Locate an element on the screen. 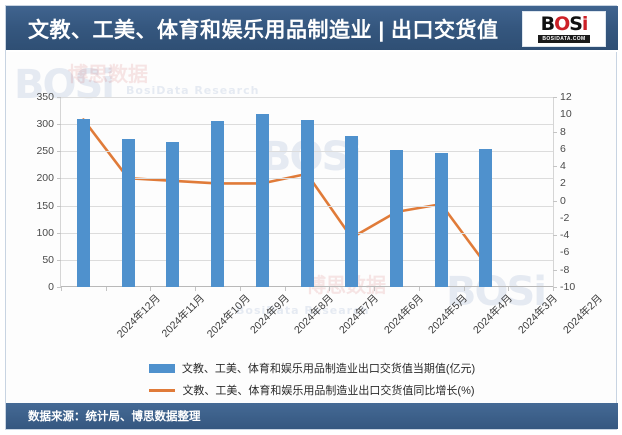 The height and width of the screenshot is (435, 622). y-axis-right-tick-label: 2 is located at coordinates (563, 183).